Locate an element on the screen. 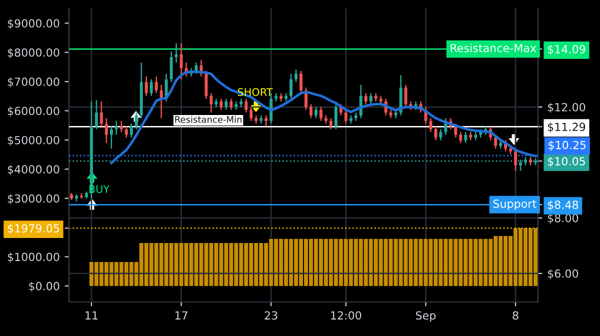  y-tick-label: $1000.00 is located at coordinates (34, 257).